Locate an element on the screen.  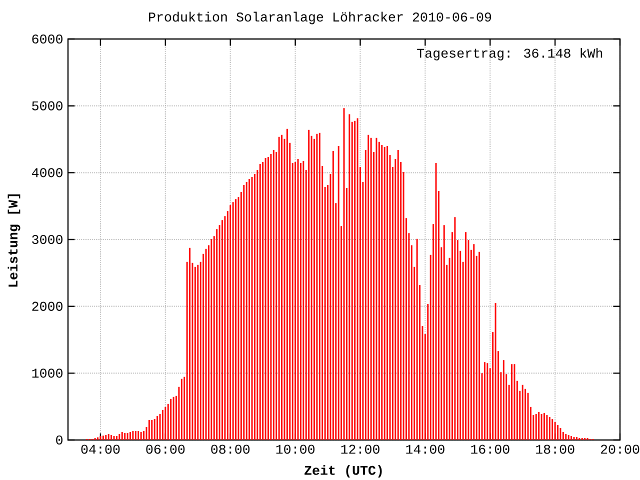
x-axis-title: Zeit (UTC) is located at coordinates (343, 471).